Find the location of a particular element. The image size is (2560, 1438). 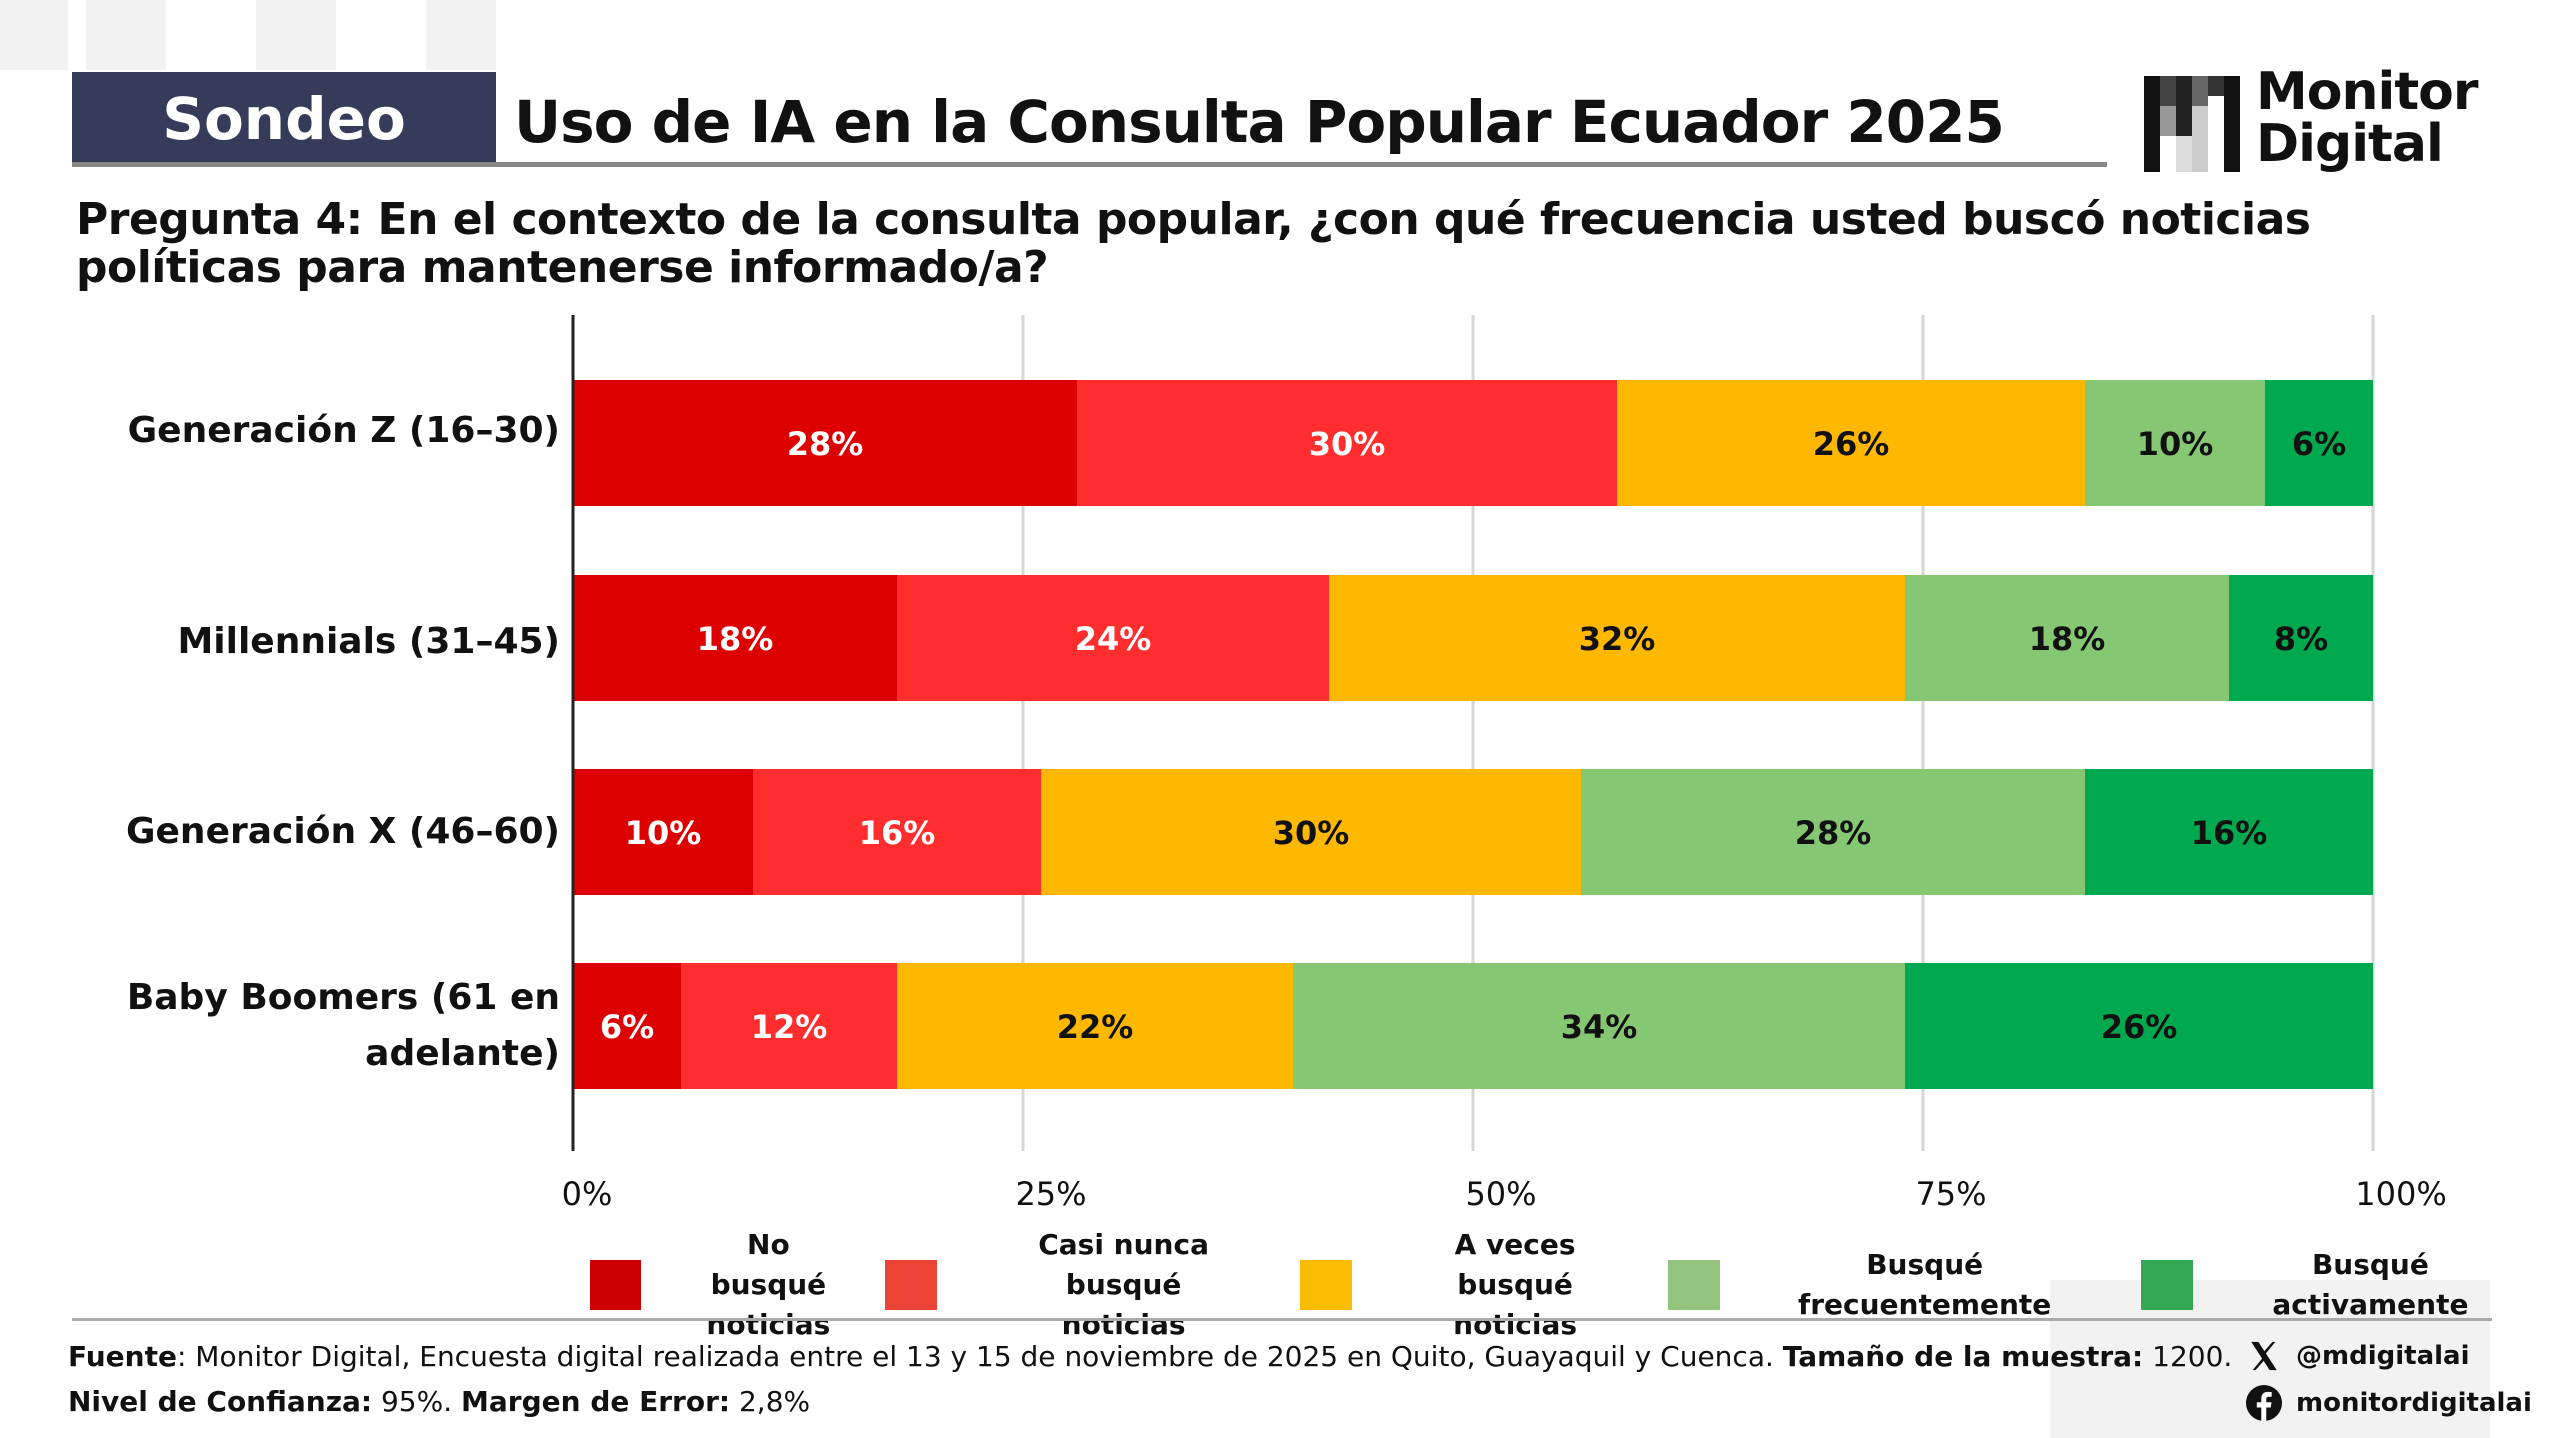

data-label: 12% is located at coordinates (789, 1027).